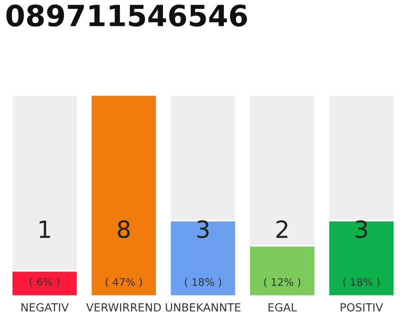  I want to click on x-tick-label: EGAL, so click(282, 307).